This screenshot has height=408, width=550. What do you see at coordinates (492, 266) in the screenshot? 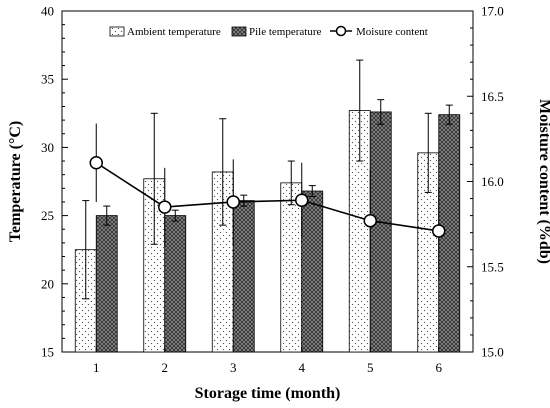
I see `y2-tick-label-15.5: 15.5` at bounding box center [492, 266].